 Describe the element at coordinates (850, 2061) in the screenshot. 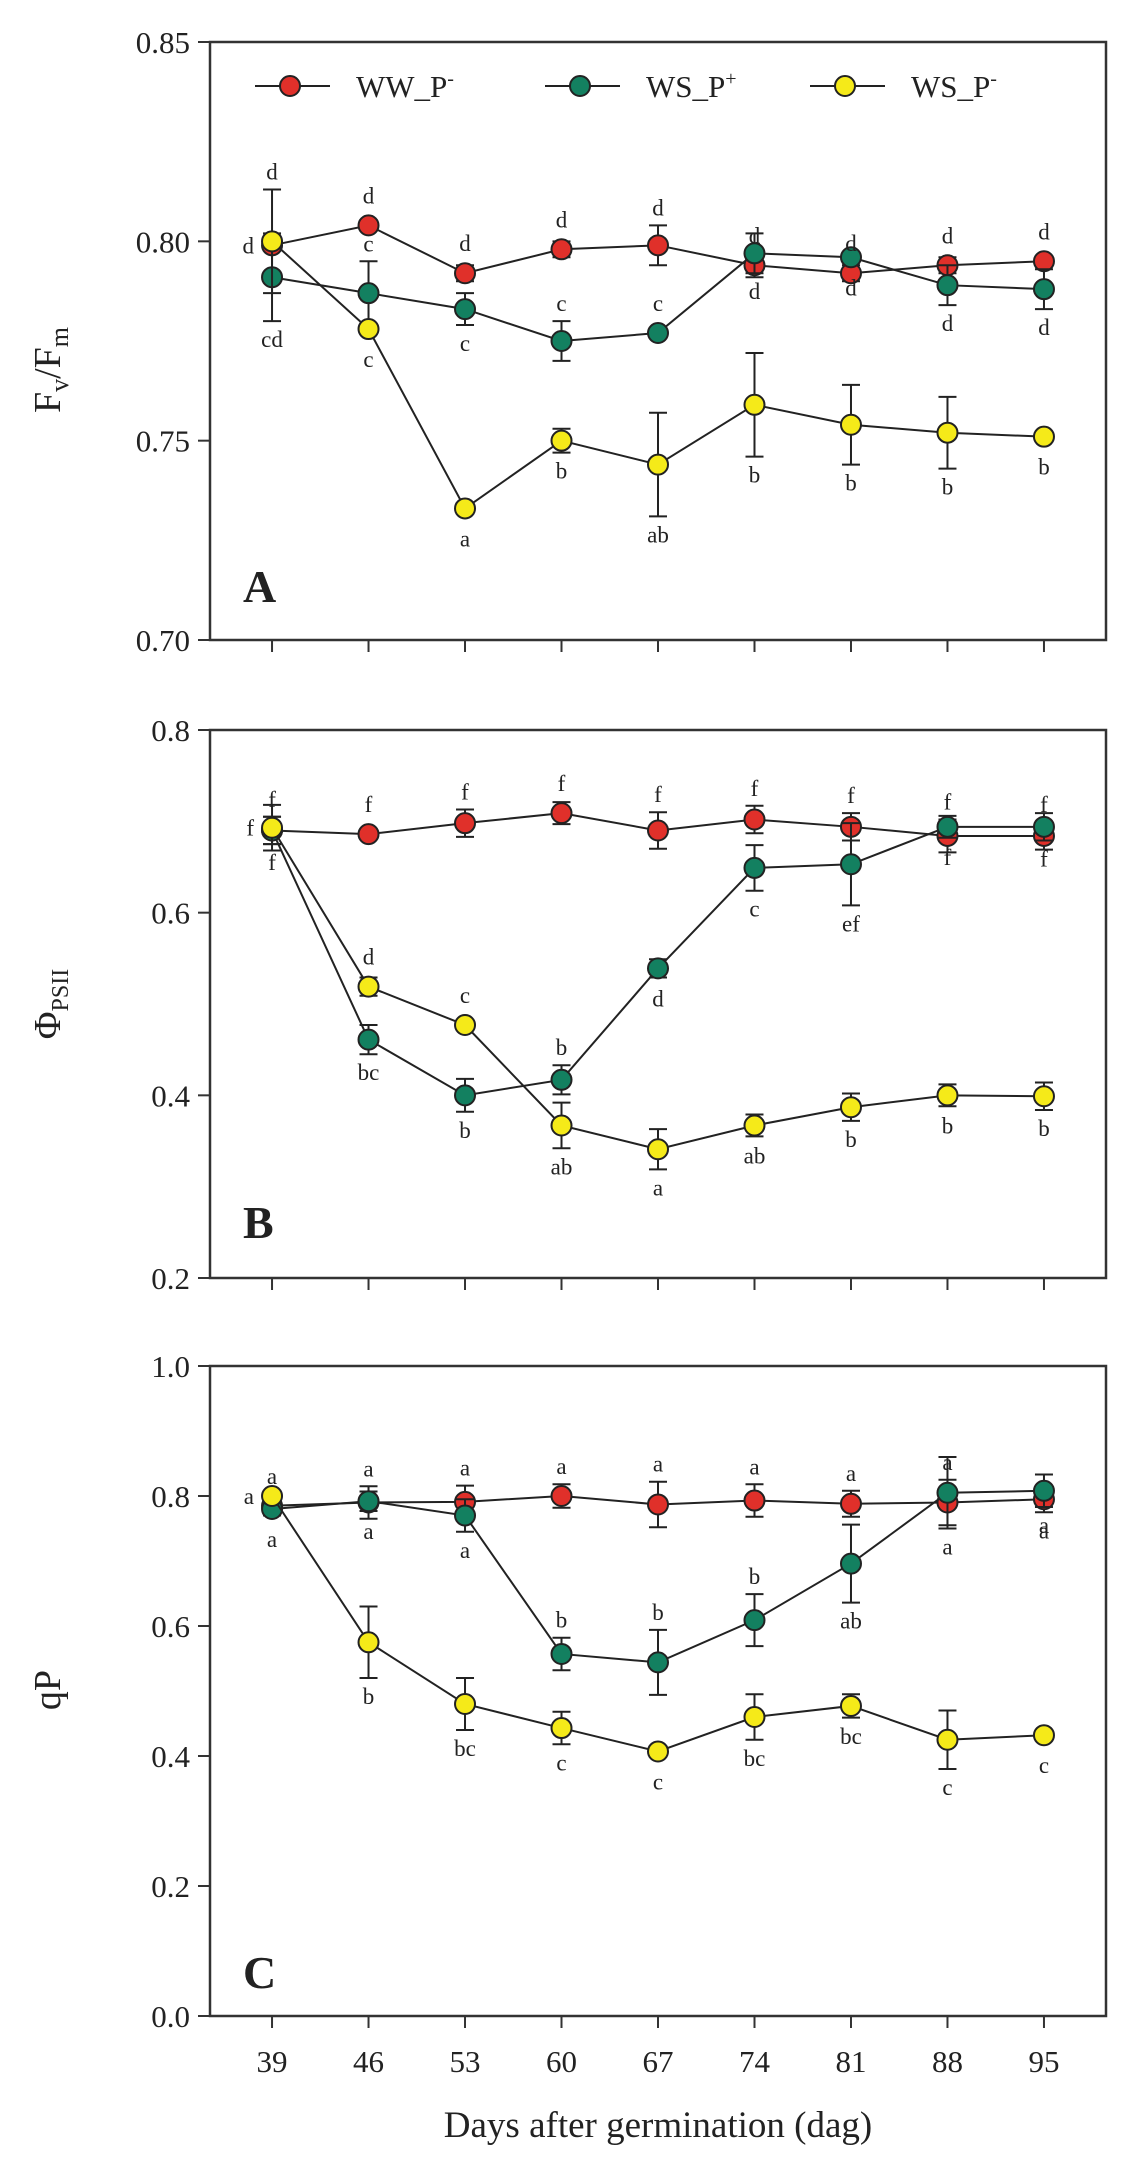

I see `x-tick-label: 81` at that location.